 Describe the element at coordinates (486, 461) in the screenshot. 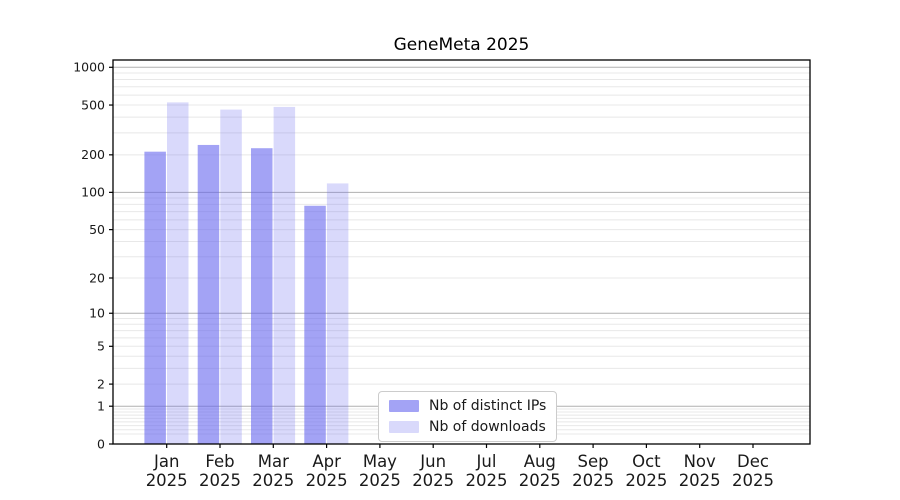

I see `x-tick-month: Jul` at that location.